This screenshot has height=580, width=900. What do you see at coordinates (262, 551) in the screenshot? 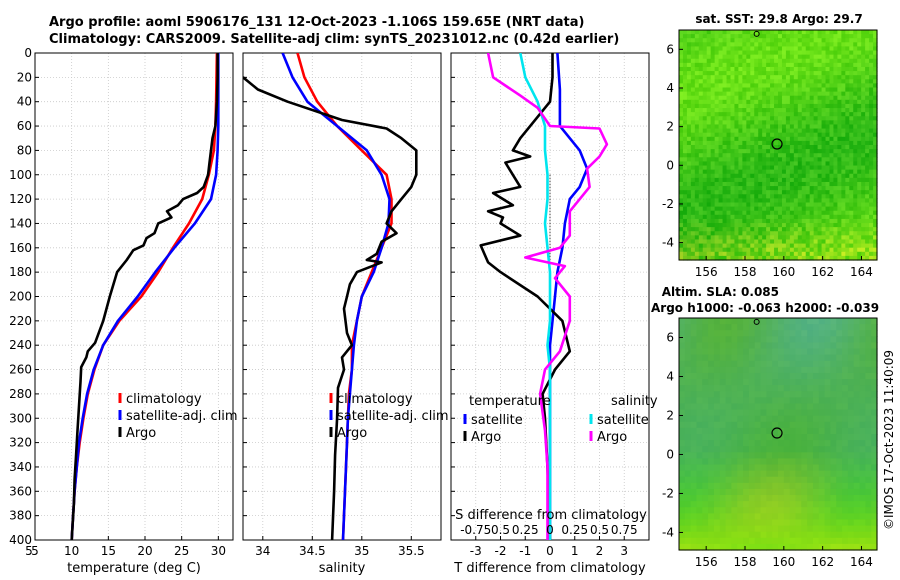
I see `x-tick-label: 34` at bounding box center [262, 551].